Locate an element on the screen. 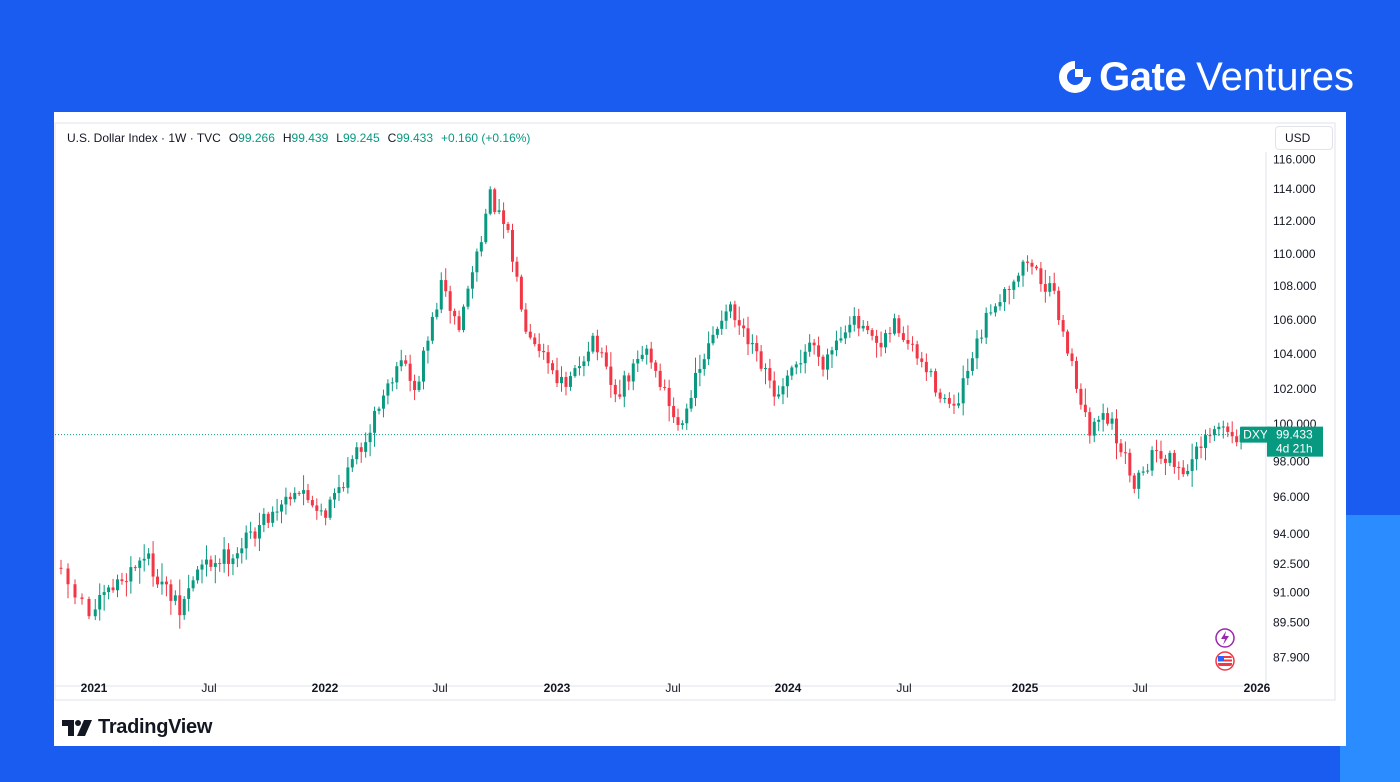 The image size is (1400, 782). y-tick-label: 102.000 is located at coordinates (1295, 389).